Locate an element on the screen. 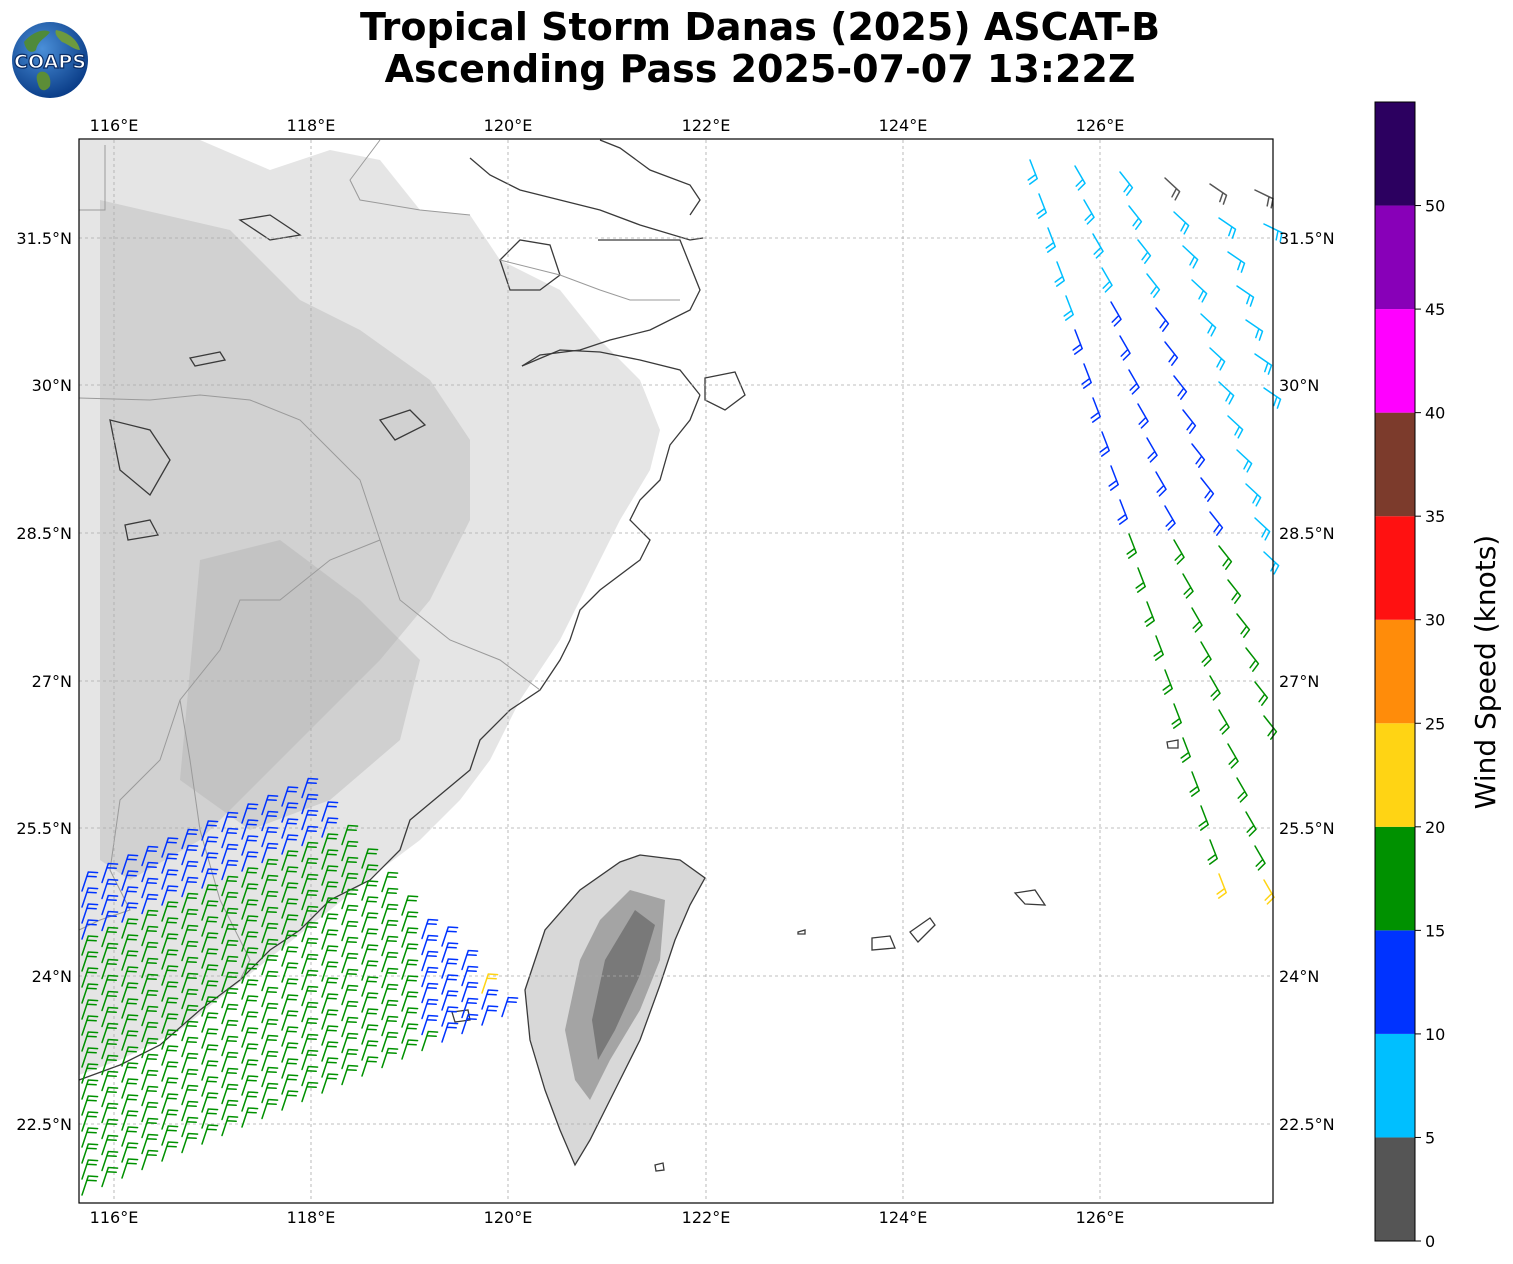 The width and height of the screenshot is (1513, 1264). lon-tick-126-bottom: 126°E is located at coordinates (1100, 1217).